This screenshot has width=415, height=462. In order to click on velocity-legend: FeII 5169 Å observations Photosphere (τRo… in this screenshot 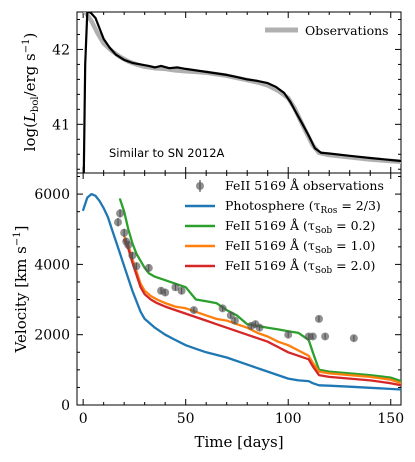, I will do `click(284, 227)`.